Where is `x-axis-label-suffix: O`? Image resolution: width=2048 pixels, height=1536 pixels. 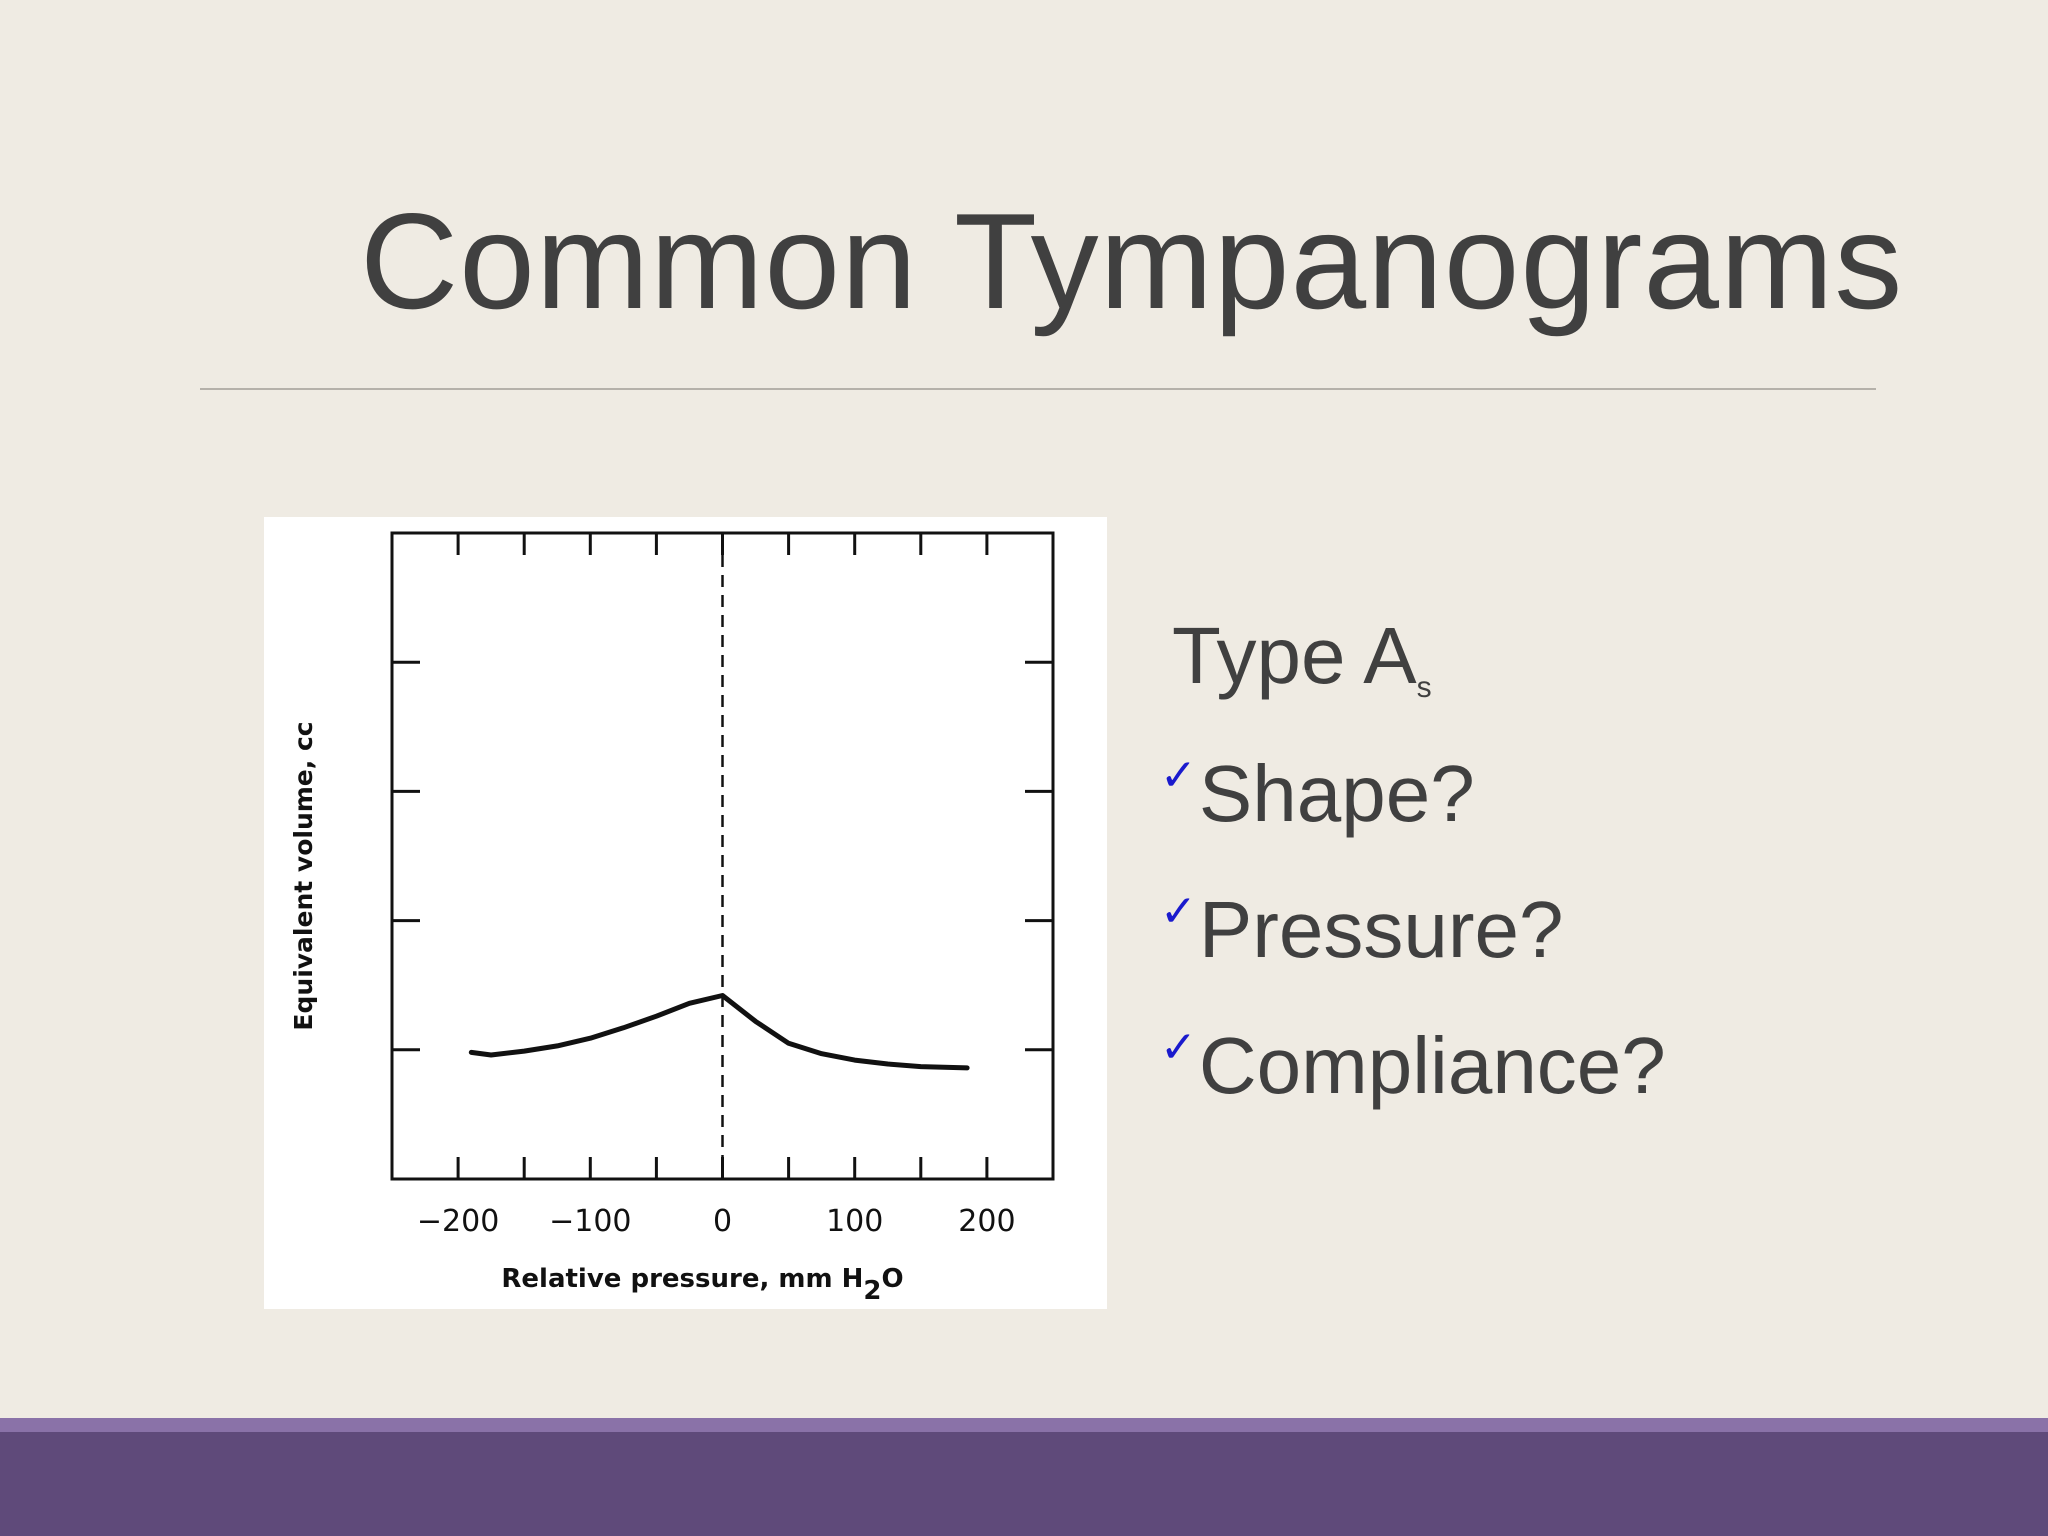 x-axis-label-suffix: O is located at coordinates (892, 1279).